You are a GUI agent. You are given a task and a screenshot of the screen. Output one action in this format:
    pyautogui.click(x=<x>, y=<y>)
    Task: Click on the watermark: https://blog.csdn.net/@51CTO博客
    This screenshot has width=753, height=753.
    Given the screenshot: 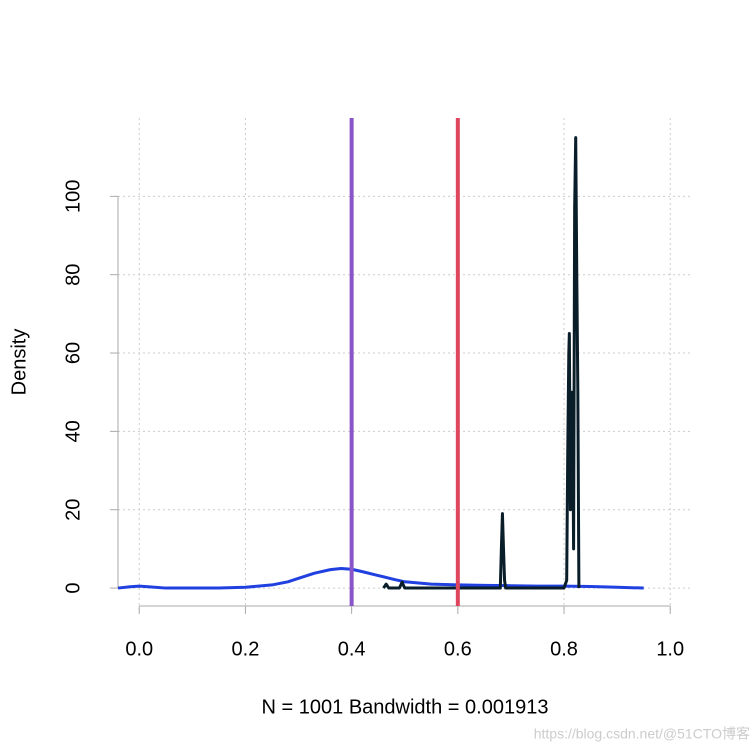 What is the action you would take?
    pyautogui.click(x=642, y=734)
    